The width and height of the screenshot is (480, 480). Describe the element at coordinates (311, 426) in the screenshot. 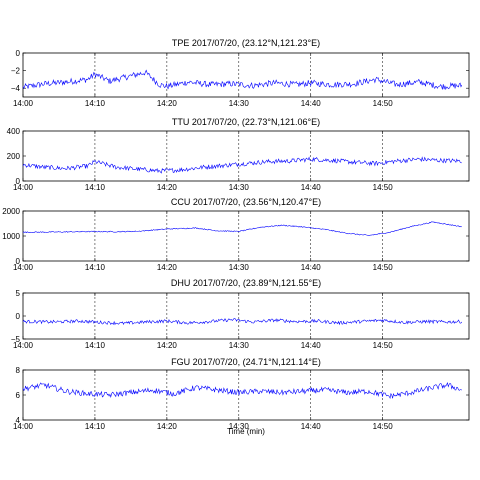

I see `fgu-x-tick-label: 14:40` at that location.